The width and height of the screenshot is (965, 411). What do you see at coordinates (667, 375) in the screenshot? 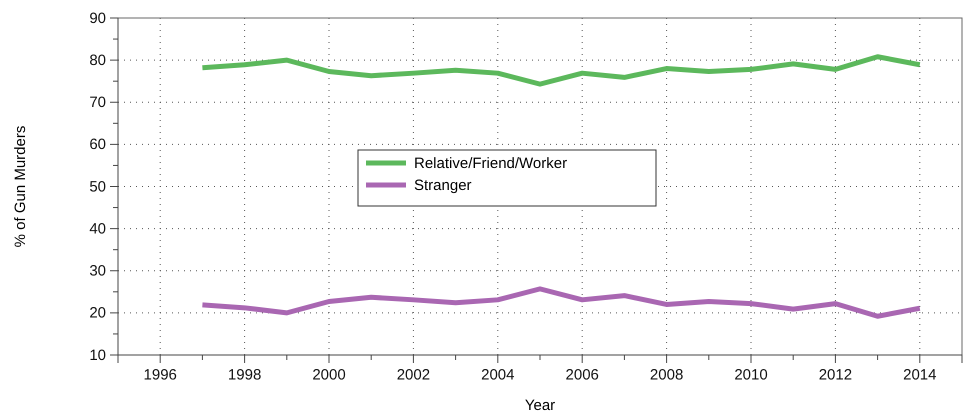
I see `x-tick-label: 2008` at bounding box center [667, 375].